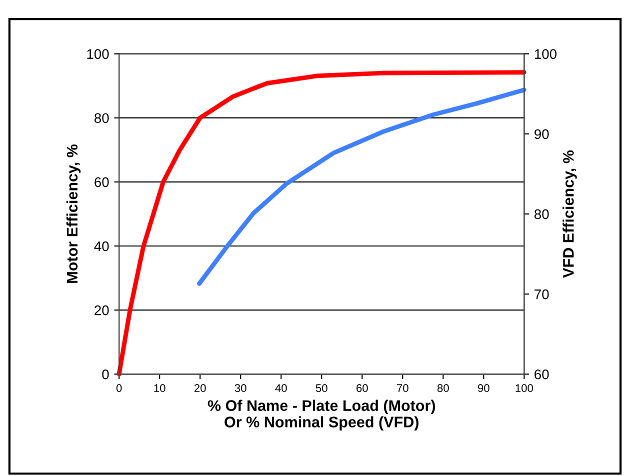  What do you see at coordinates (101, 246) in the screenshot?
I see `y-tick-label: 40` at bounding box center [101, 246].